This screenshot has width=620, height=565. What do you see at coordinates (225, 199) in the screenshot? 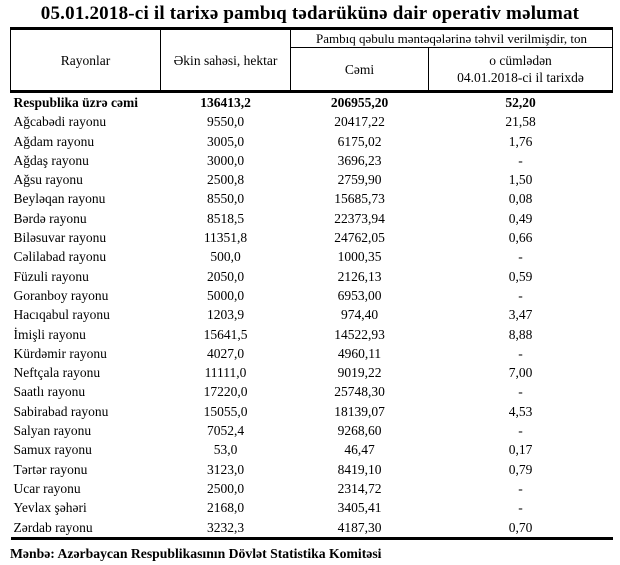
I see `area-cell: 8550,0` at bounding box center [225, 199].